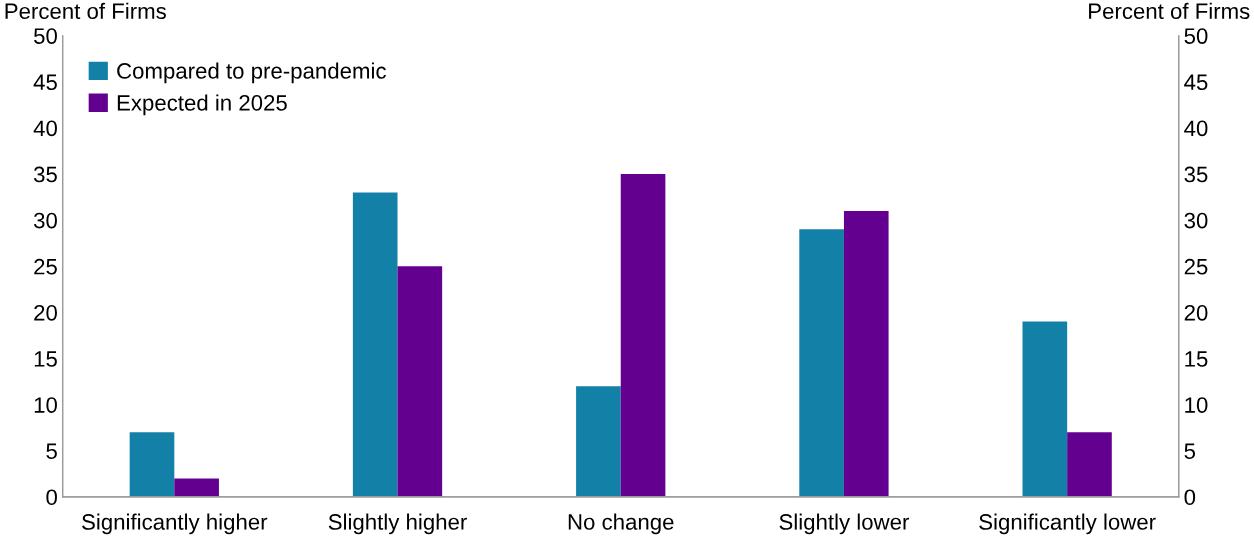  Describe the element at coordinates (251, 73) in the screenshot. I see `legend-label: Compared to pre-pandemic` at that location.